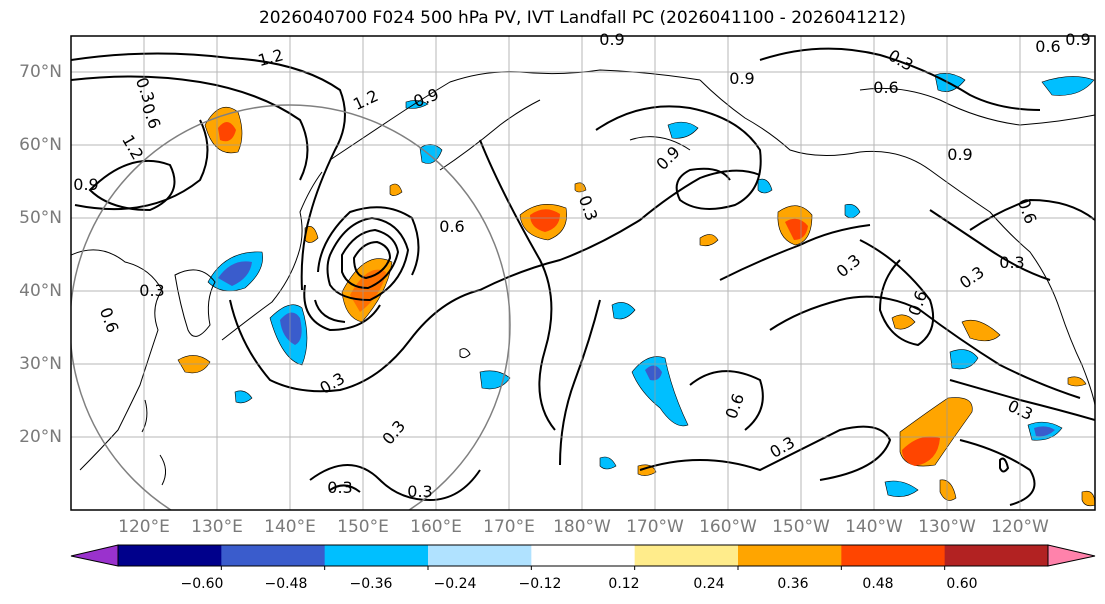 This screenshot has height=604, width=1105. Describe the element at coordinates (144, 527) in the screenshot. I see `lon-label-120e: 120°E` at that location.